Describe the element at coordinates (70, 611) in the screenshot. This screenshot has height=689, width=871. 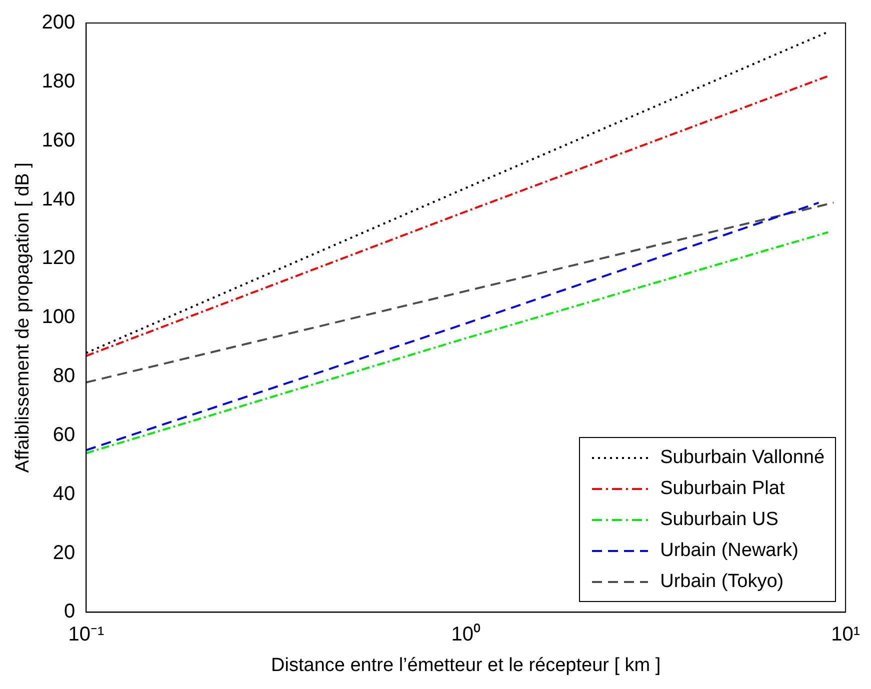
I see `y-tick-label: 0` at that location.